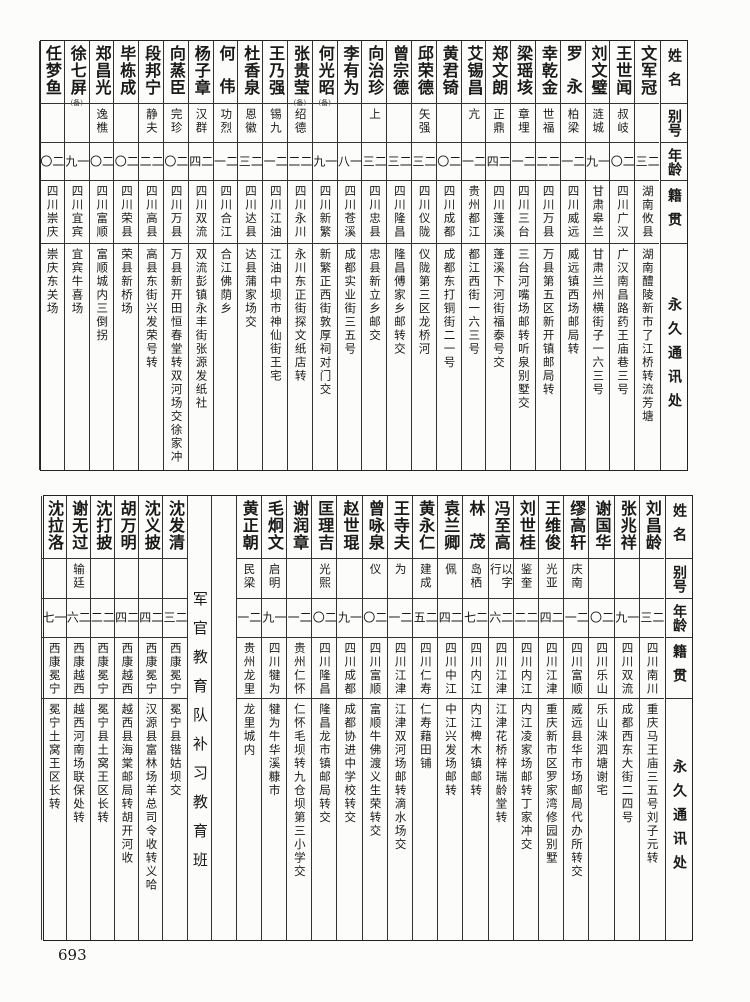  I want to click on person-alias: 矢强, so click(424, 121).